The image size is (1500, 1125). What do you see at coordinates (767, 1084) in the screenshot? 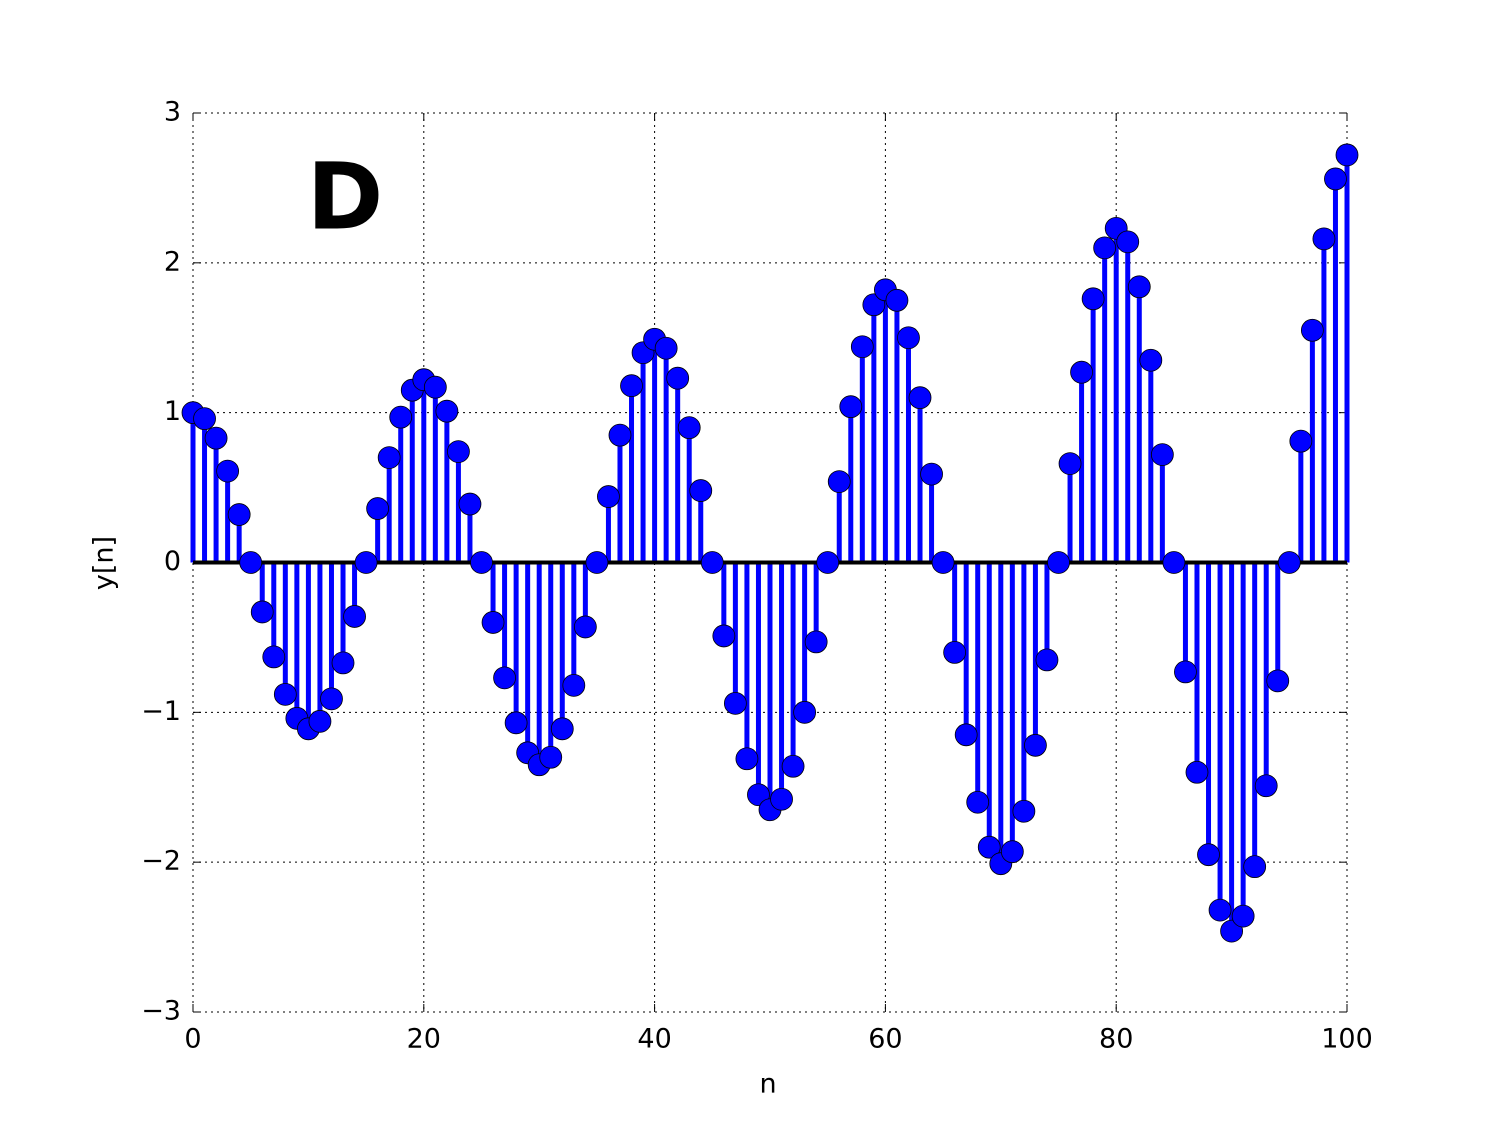
I see `x-axis-label: n` at bounding box center [767, 1084].